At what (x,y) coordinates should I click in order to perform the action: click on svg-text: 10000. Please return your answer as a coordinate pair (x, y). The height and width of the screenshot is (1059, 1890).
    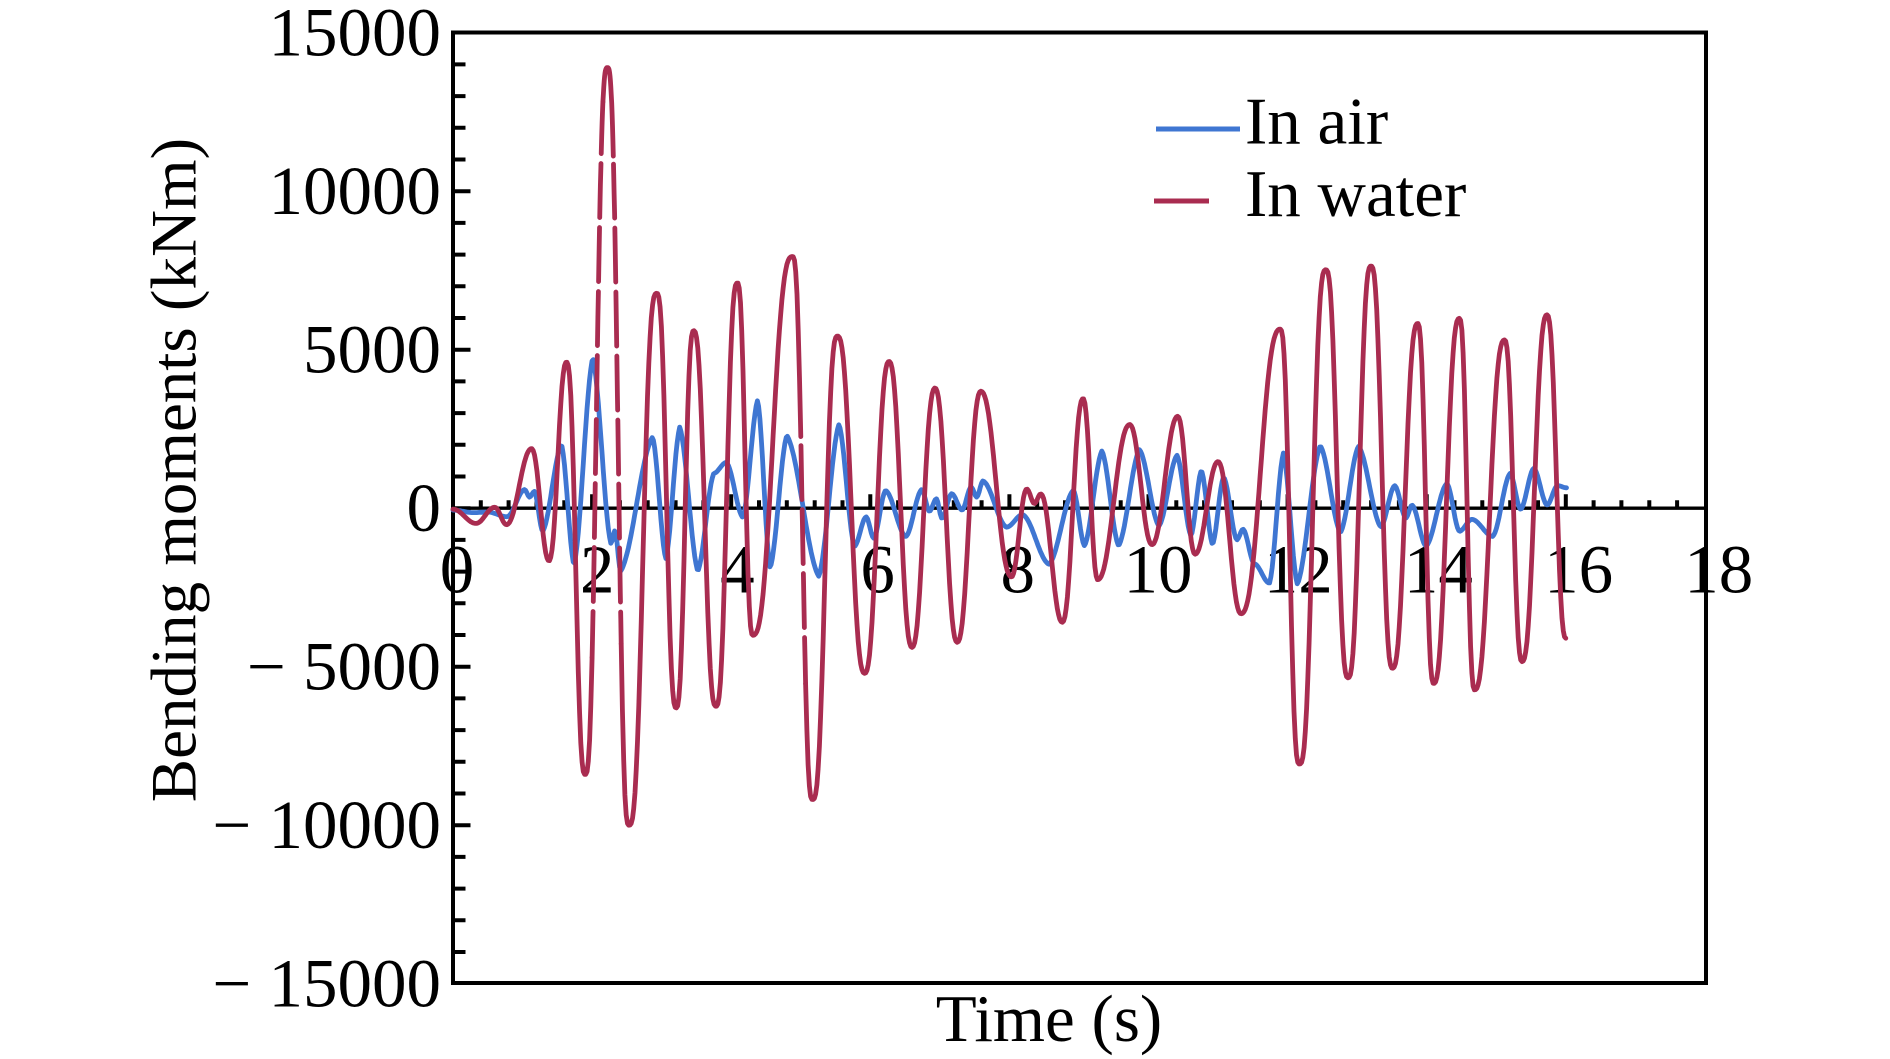
    Looking at the image, I should click on (355, 191).